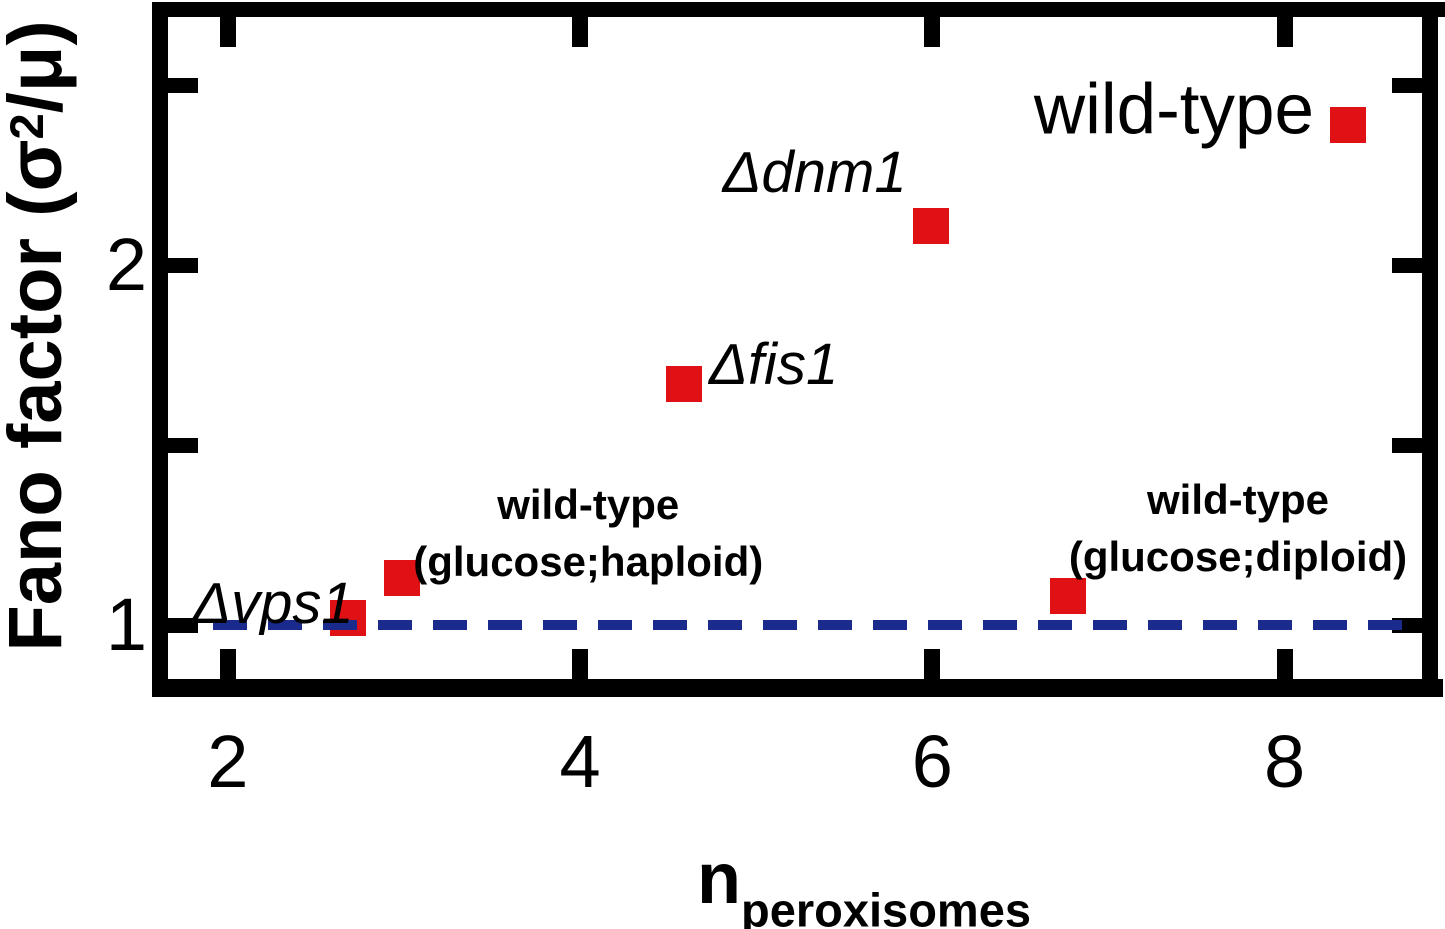  I want to click on point-label-line: Δdnm1, so click(814, 172).